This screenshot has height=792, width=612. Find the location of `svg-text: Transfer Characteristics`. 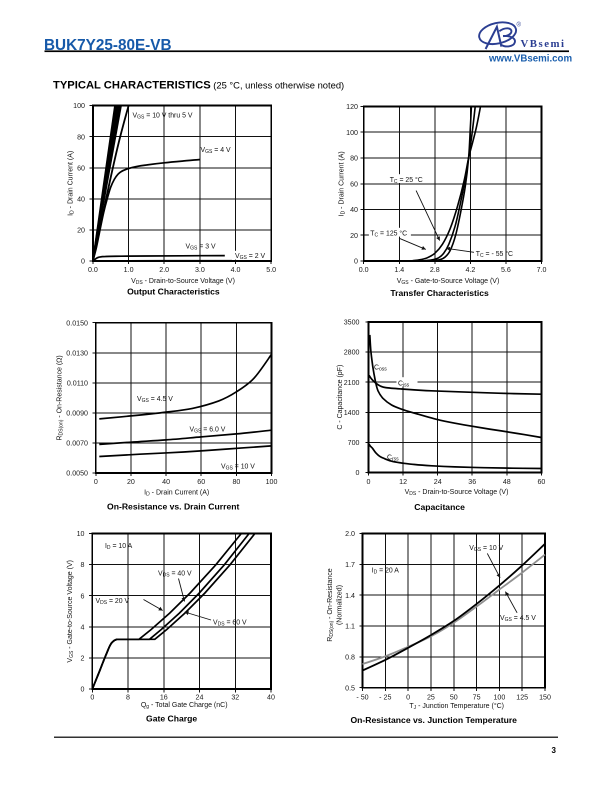

svg-text: Transfer Characteristics is located at coordinates (439, 293).